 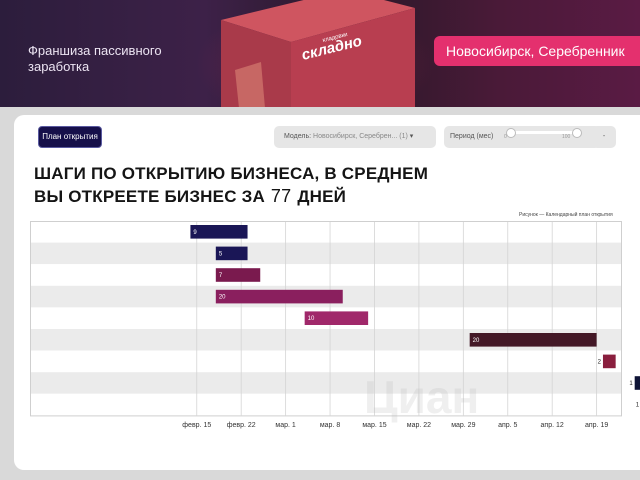 I want to click on task-duration-label: 5, so click(x=221, y=254).